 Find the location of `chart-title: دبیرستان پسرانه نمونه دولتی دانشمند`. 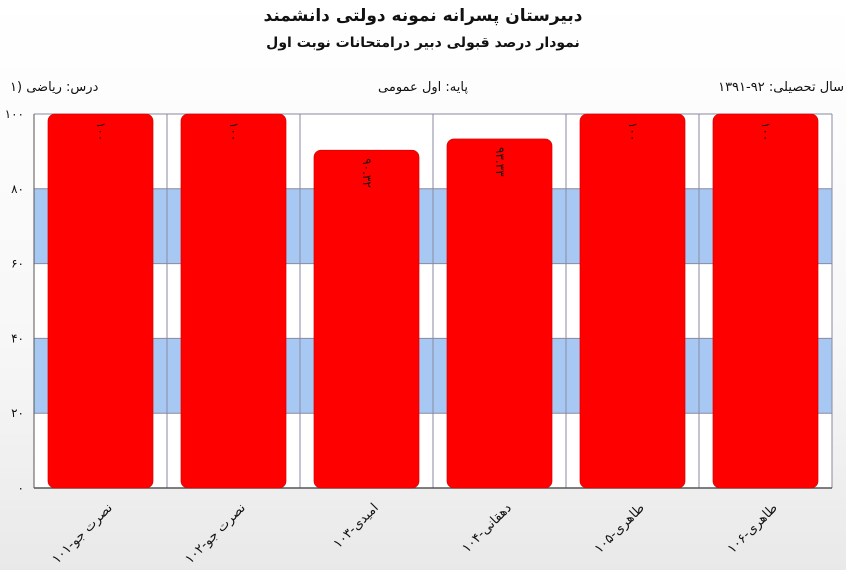

chart-title: دبیرستان پسرانه نمونه دولتی دانشمند is located at coordinates (423, 16).